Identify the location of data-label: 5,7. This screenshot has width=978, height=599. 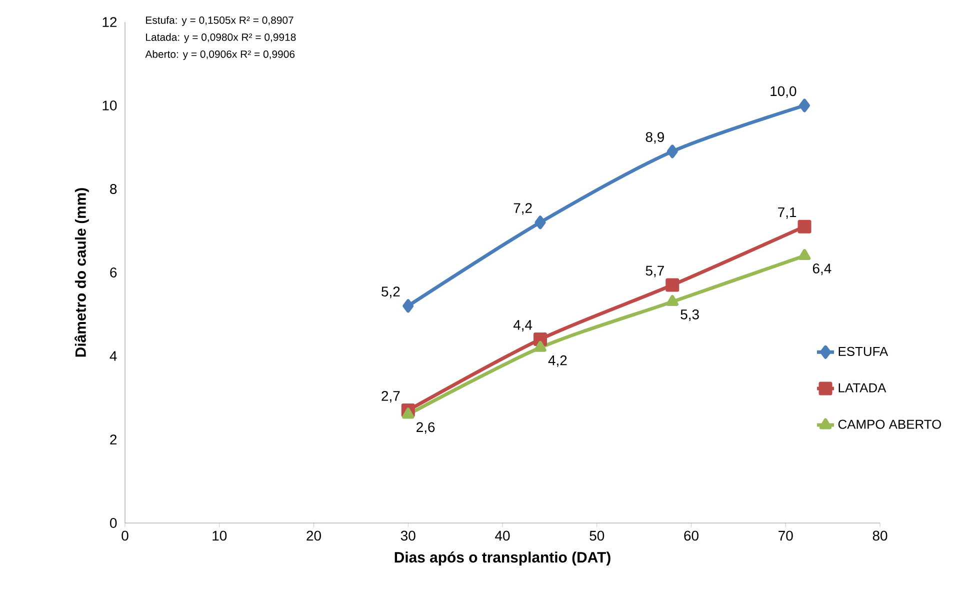
(655, 272).